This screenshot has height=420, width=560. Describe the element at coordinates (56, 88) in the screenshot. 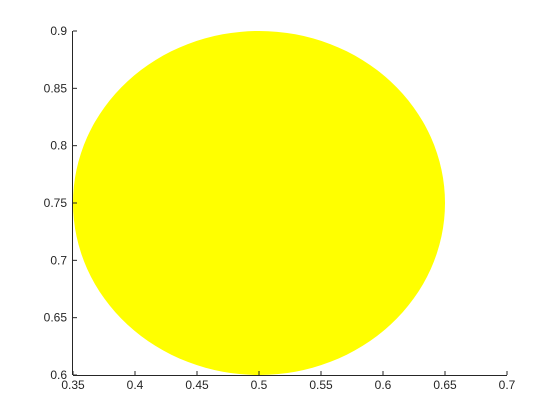

I see `y-tick-label: 0.85` at that location.